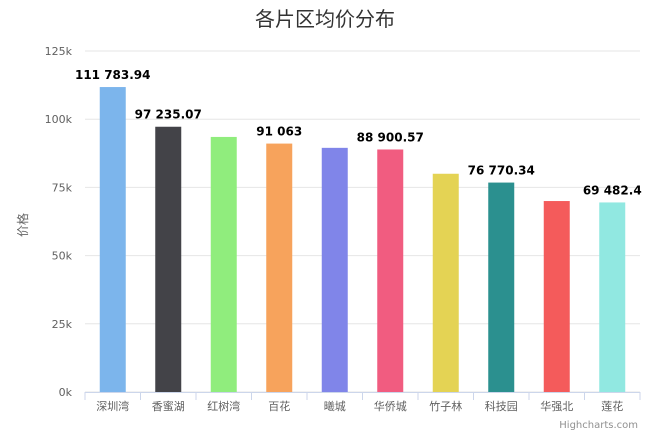 The height and width of the screenshot is (438, 650). Describe the element at coordinates (279, 267) in the screenshot. I see `bar-百花` at that location.